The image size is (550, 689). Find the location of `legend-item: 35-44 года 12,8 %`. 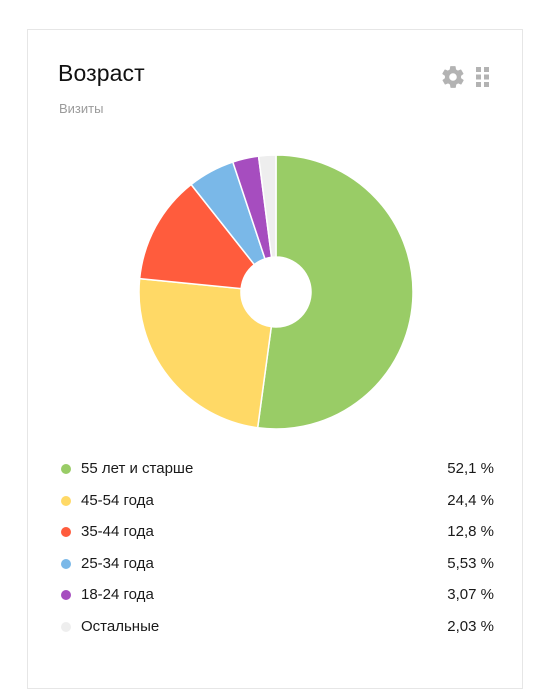

legend-item: 35-44 года 12,8 % is located at coordinates (278, 537).